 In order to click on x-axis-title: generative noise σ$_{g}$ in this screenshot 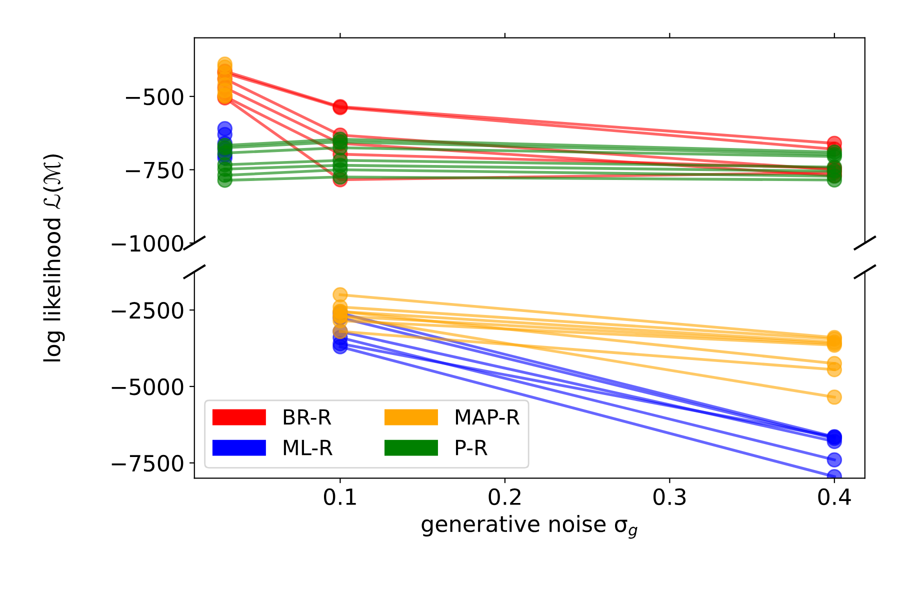, I will do `click(530, 526)`.